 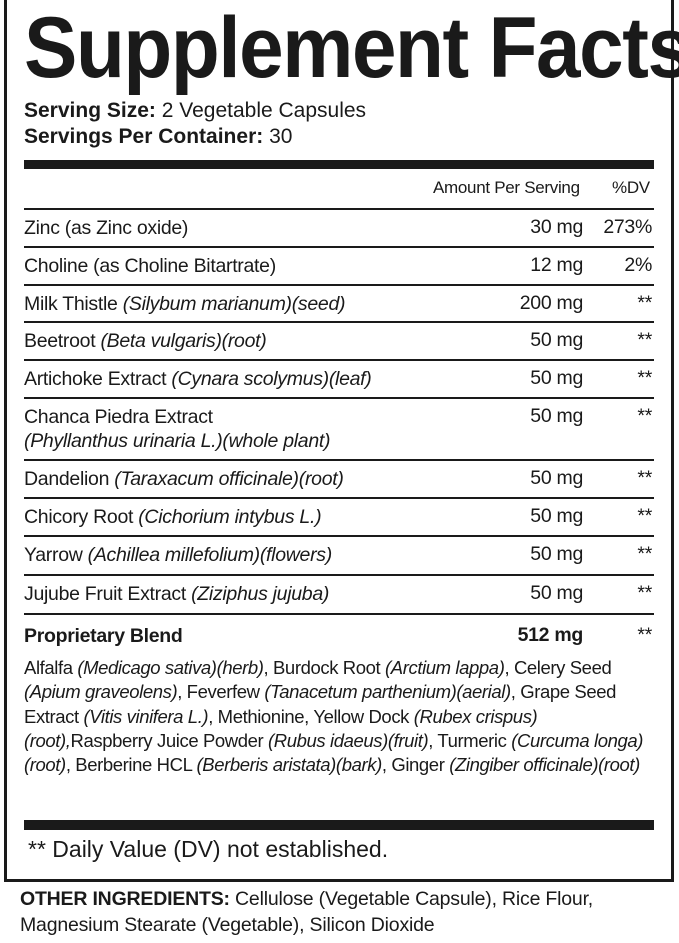 What do you see at coordinates (183, 341) in the screenshot?
I see `nutrient-latin-name: (Beta vulgaris)(root)` at bounding box center [183, 341].